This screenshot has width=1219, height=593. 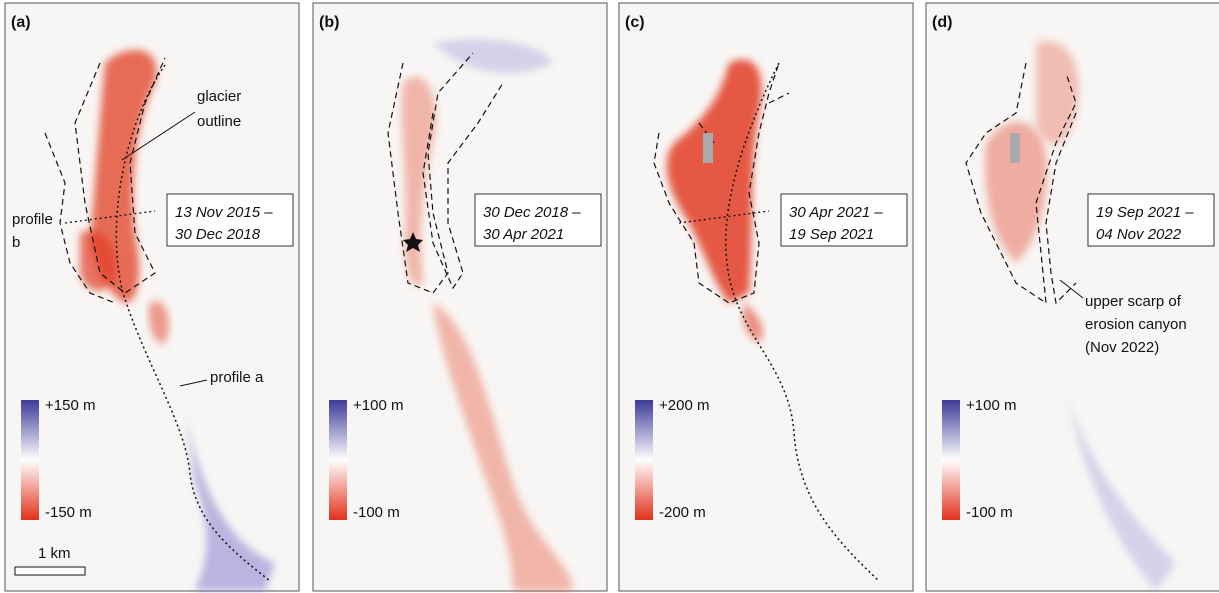 What do you see at coordinates (218, 234) in the screenshot?
I see `period: 30 Dec 2018` at bounding box center [218, 234].